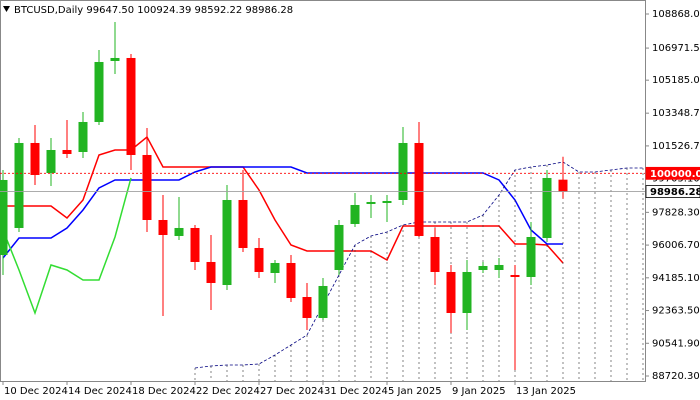 This screenshot has height=400, width=700. Describe the element at coordinates (67, 246) in the screenshot. I see `indicator-line` at that location.